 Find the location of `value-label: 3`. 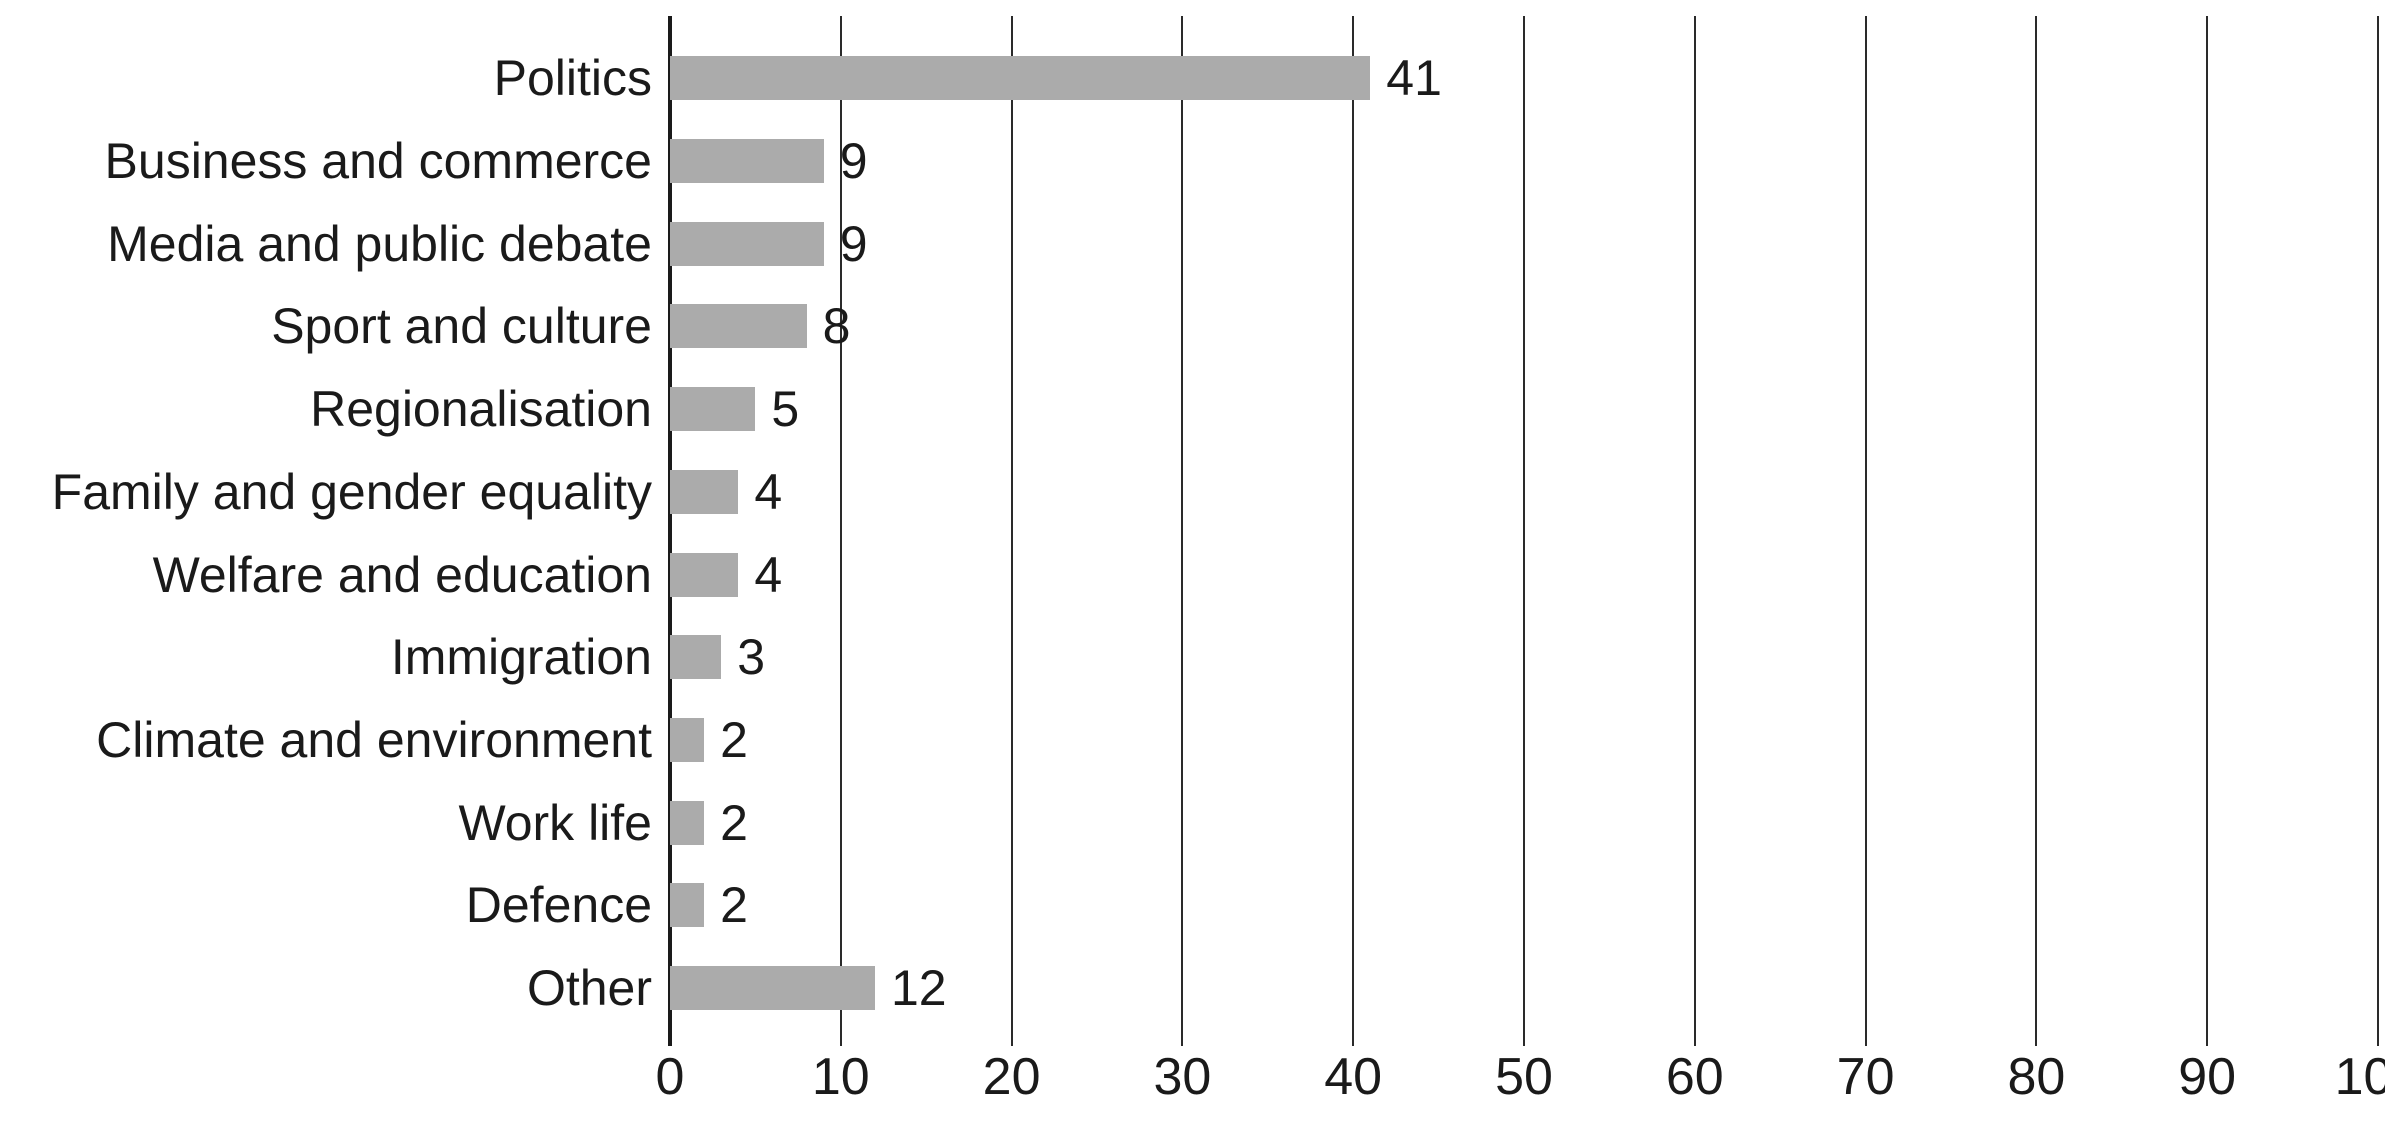

value-label: 3 is located at coordinates (751, 657).